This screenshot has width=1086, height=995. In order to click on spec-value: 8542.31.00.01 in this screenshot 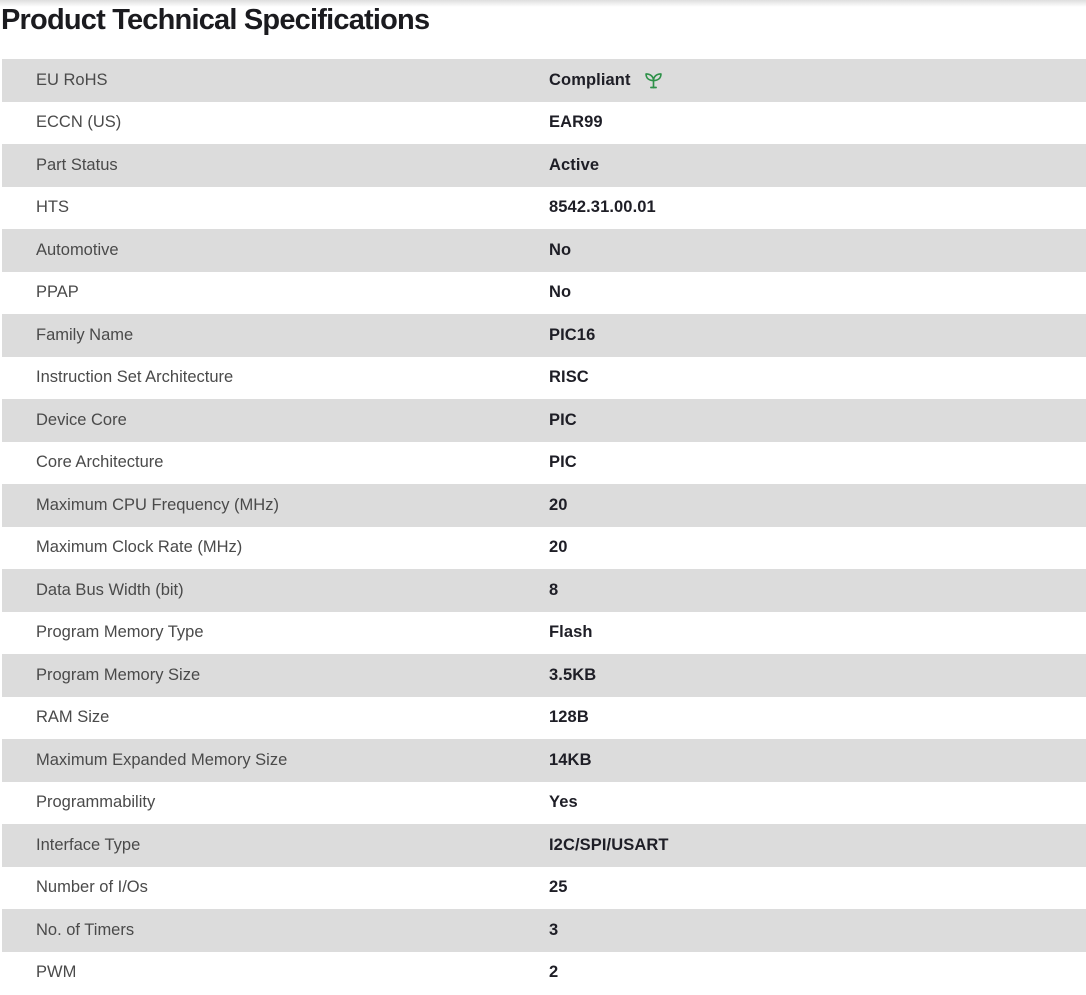, I will do `click(602, 207)`.